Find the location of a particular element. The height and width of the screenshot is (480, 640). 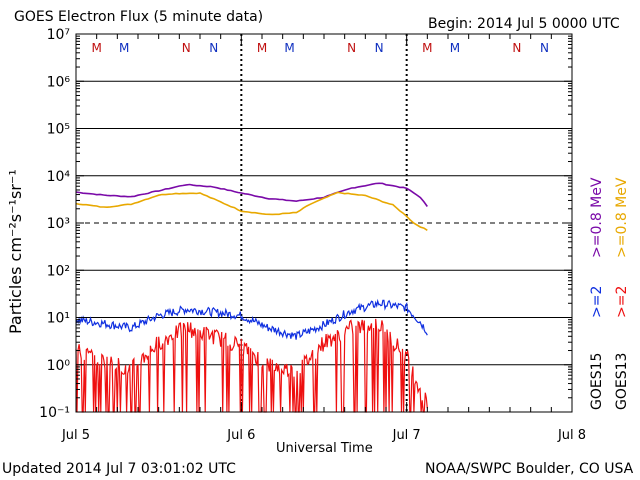

y-tick-label: 10⁷ is located at coordinates (58, 35).